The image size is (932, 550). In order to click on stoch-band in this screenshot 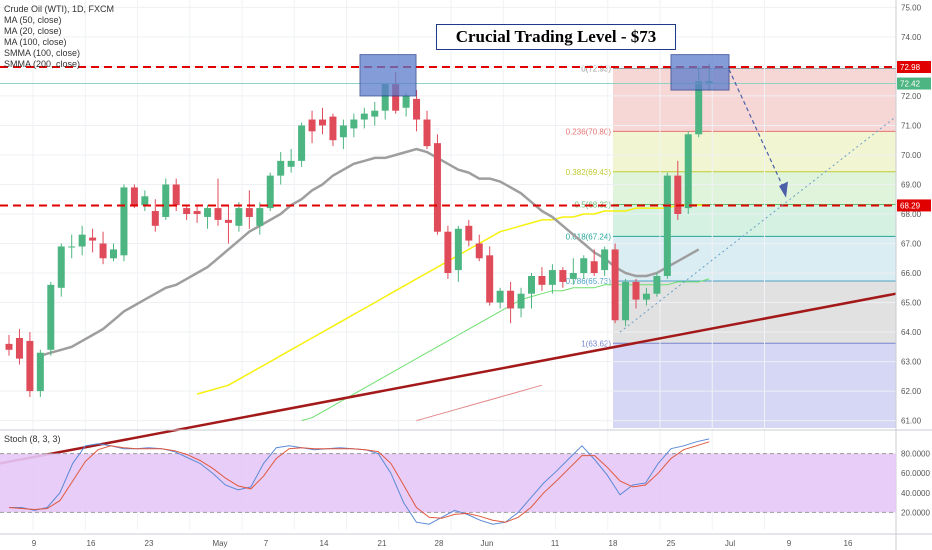, I will do `click(448, 483)`.